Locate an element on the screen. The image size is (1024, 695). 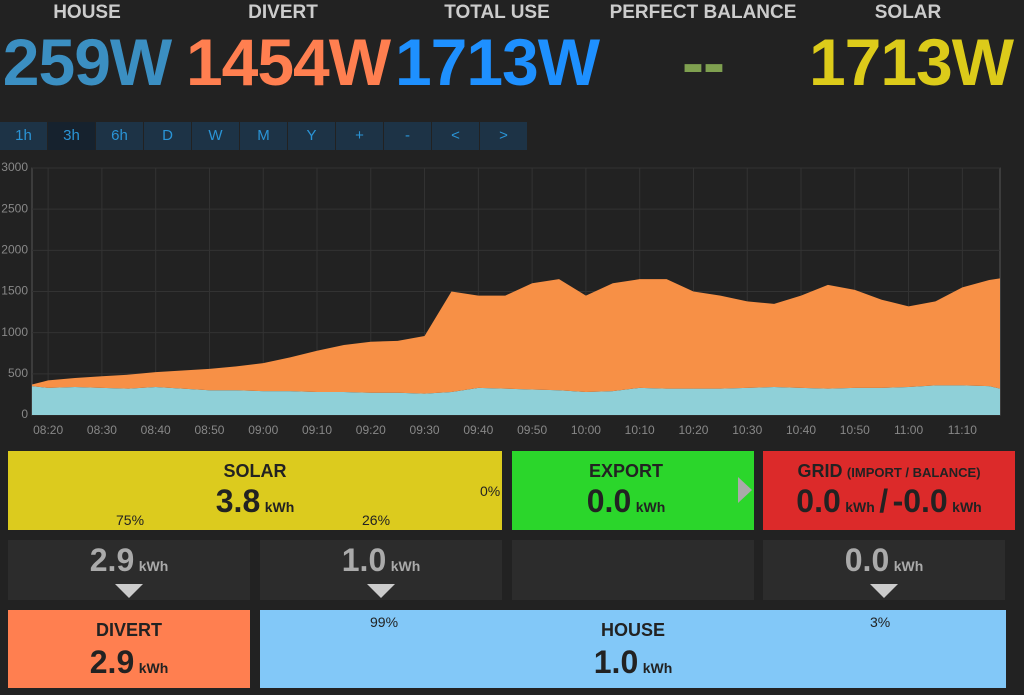
title: DIVERT is located at coordinates (128, 630).